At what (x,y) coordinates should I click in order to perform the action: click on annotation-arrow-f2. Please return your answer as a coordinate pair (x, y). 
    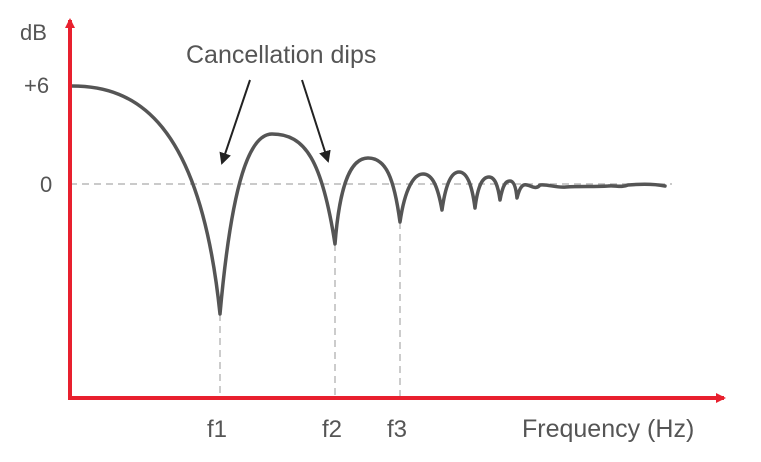
    Looking at the image, I should click on (316, 121).